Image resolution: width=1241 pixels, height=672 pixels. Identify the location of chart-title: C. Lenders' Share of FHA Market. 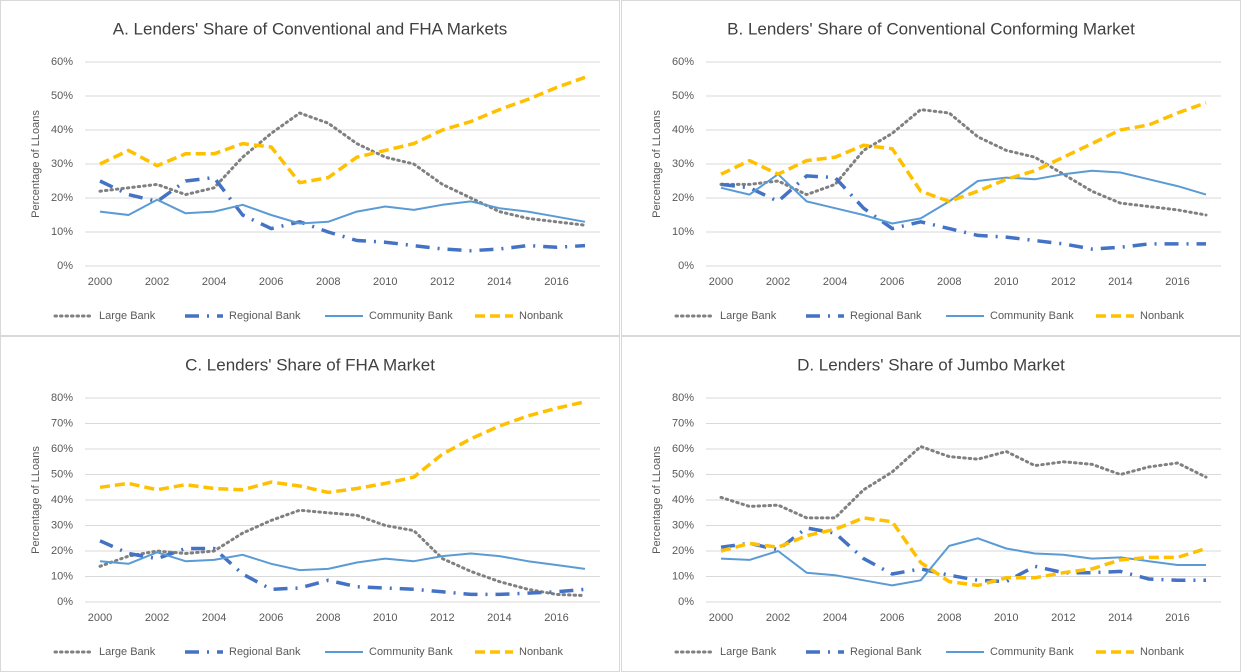
(310, 364).